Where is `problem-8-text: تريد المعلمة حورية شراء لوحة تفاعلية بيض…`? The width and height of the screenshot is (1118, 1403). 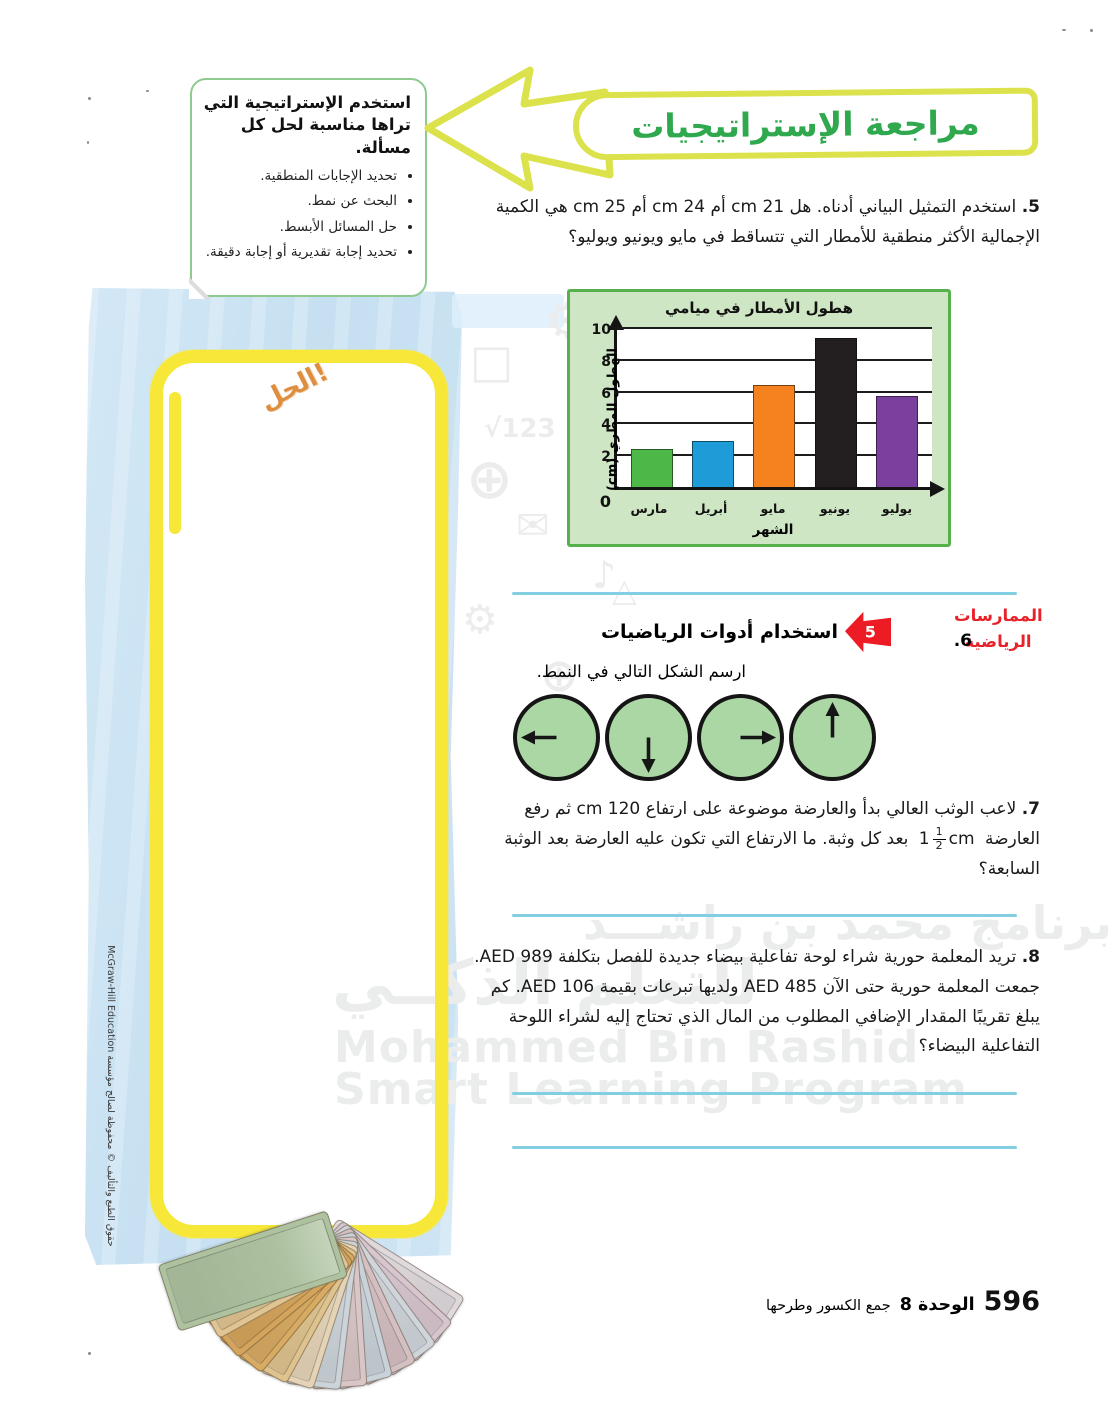 problem-8-text: تريد المعلمة حورية شراء لوحة تفاعلية بيض… is located at coordinates (757, 1002).